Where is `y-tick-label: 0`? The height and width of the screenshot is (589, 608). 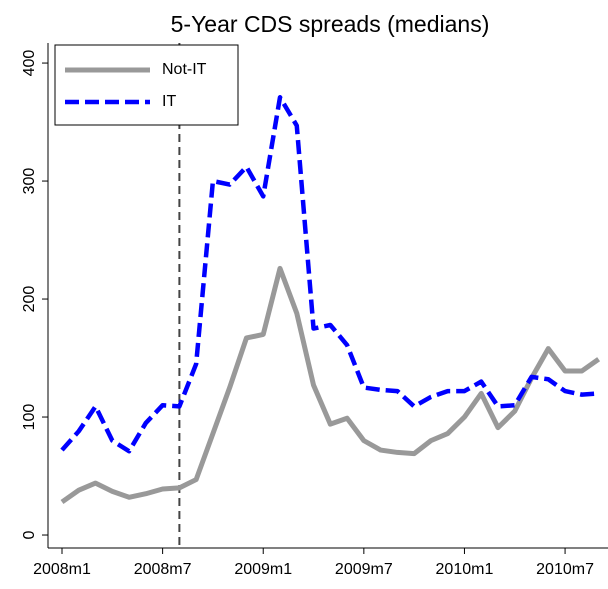
y-tick-label: 0 is located at coordinates (29, 534).